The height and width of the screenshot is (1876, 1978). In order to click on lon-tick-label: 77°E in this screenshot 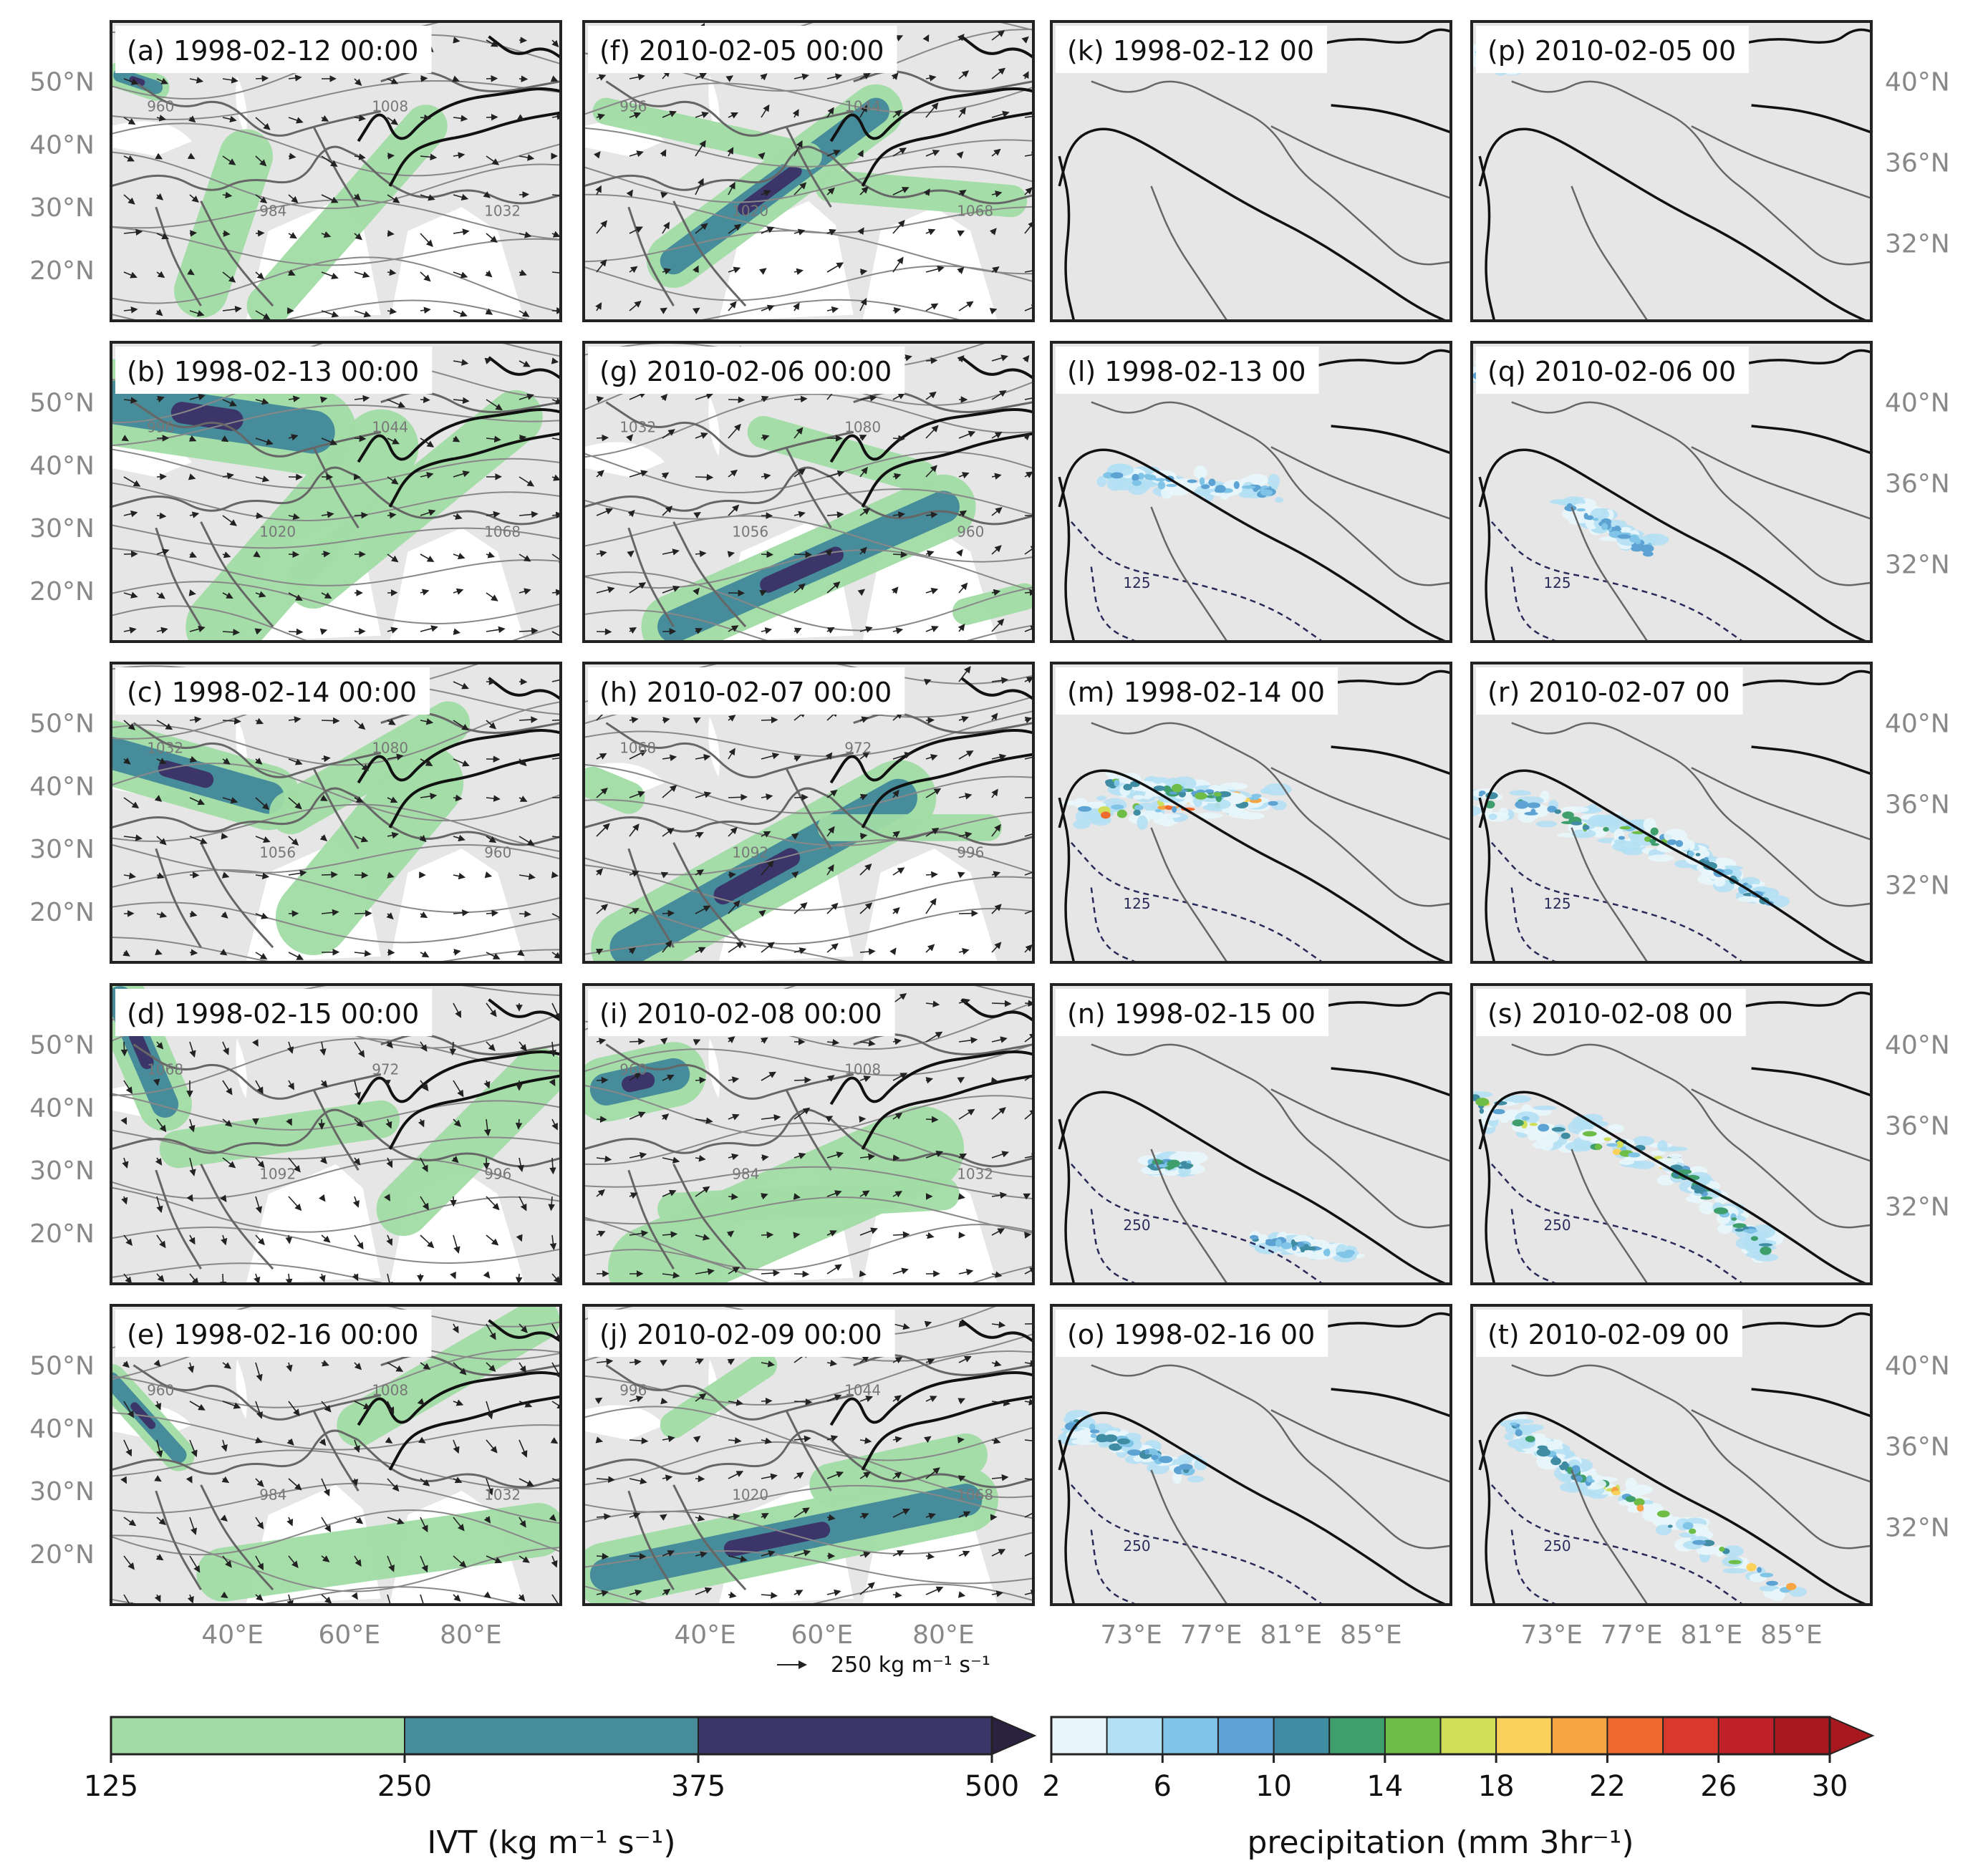, I will do `click(1211, 1635)`.